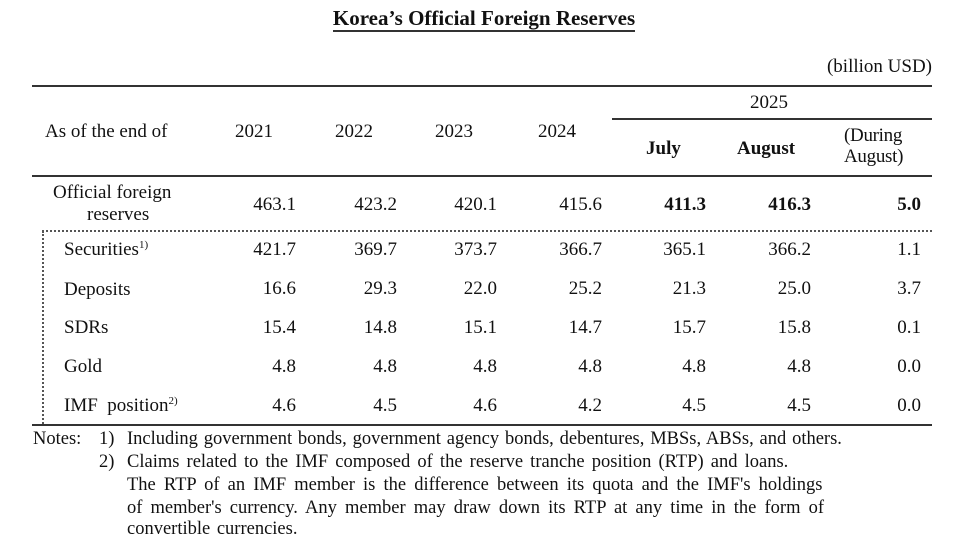 The height and width of the screenshot is (542, 968). What do you see at coordinates (385, 405) in the screenshot?
I see `cell-2022: 4.5` at bounding box center [385, 405].